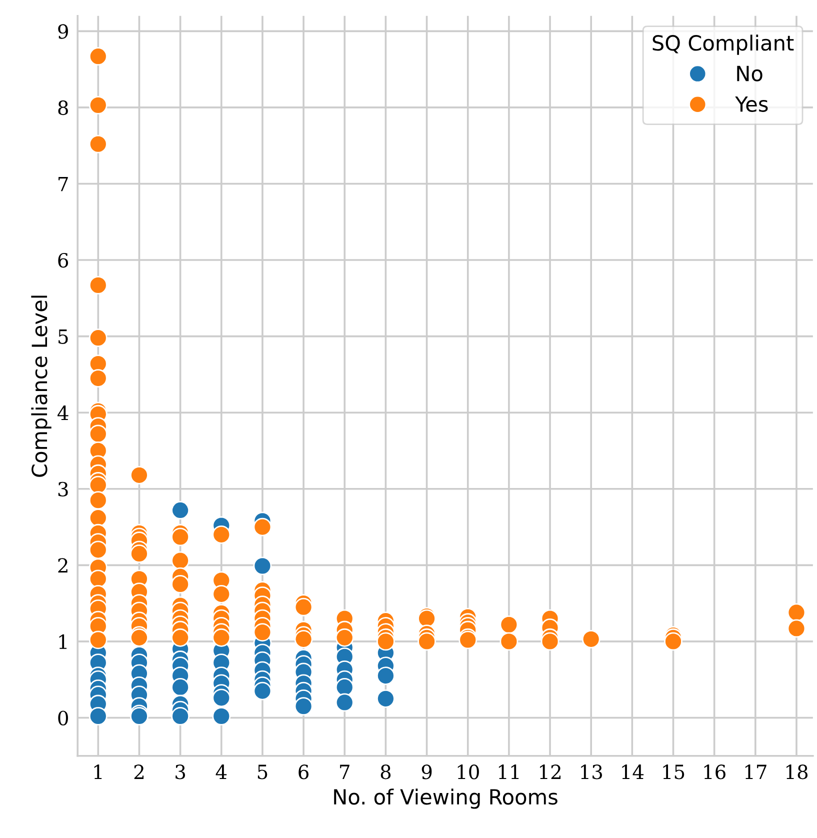  What do you see at coordinates (63, 565) in the screenshot?
I see `y-tick-label: 2` at bounding box center [63, 565].